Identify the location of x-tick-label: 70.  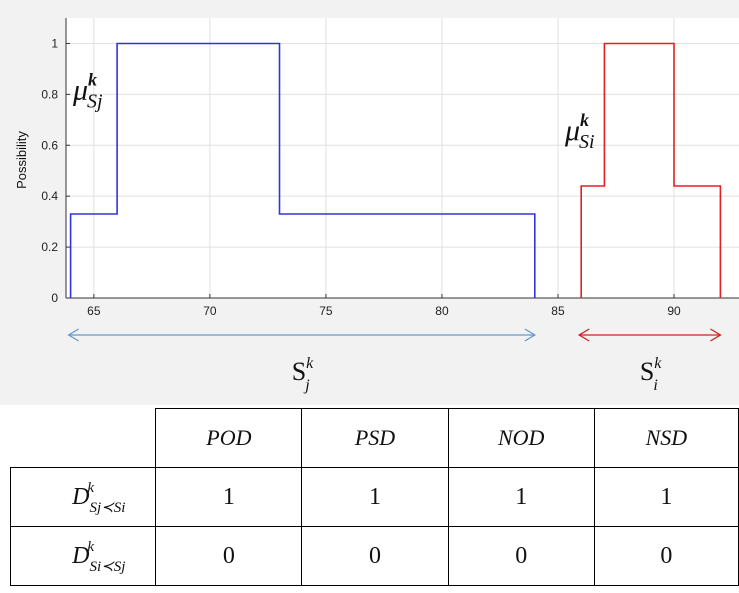
(210, 311).